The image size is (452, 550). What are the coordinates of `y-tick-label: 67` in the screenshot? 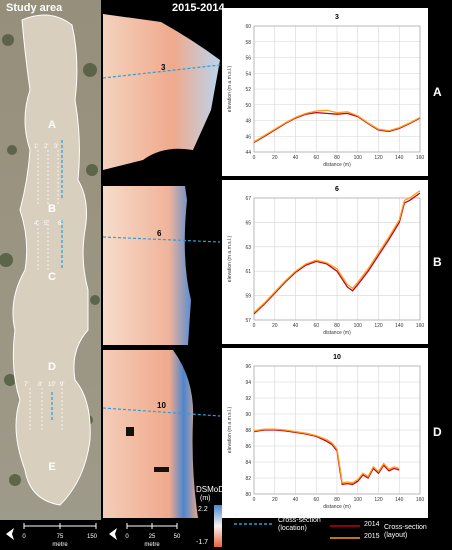 It's located at (248, 199).